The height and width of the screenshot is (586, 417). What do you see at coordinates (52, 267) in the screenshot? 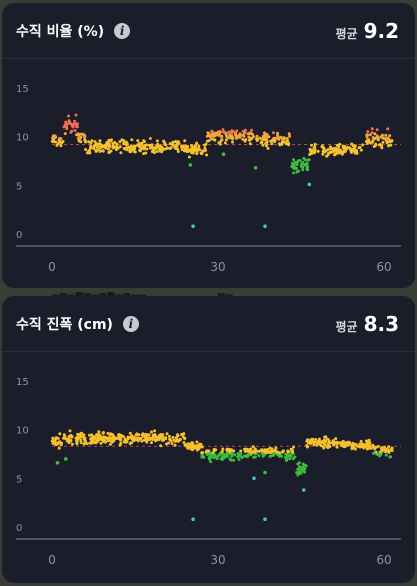
I see `x-tick-label: 0` at bounding box center [52, 267].